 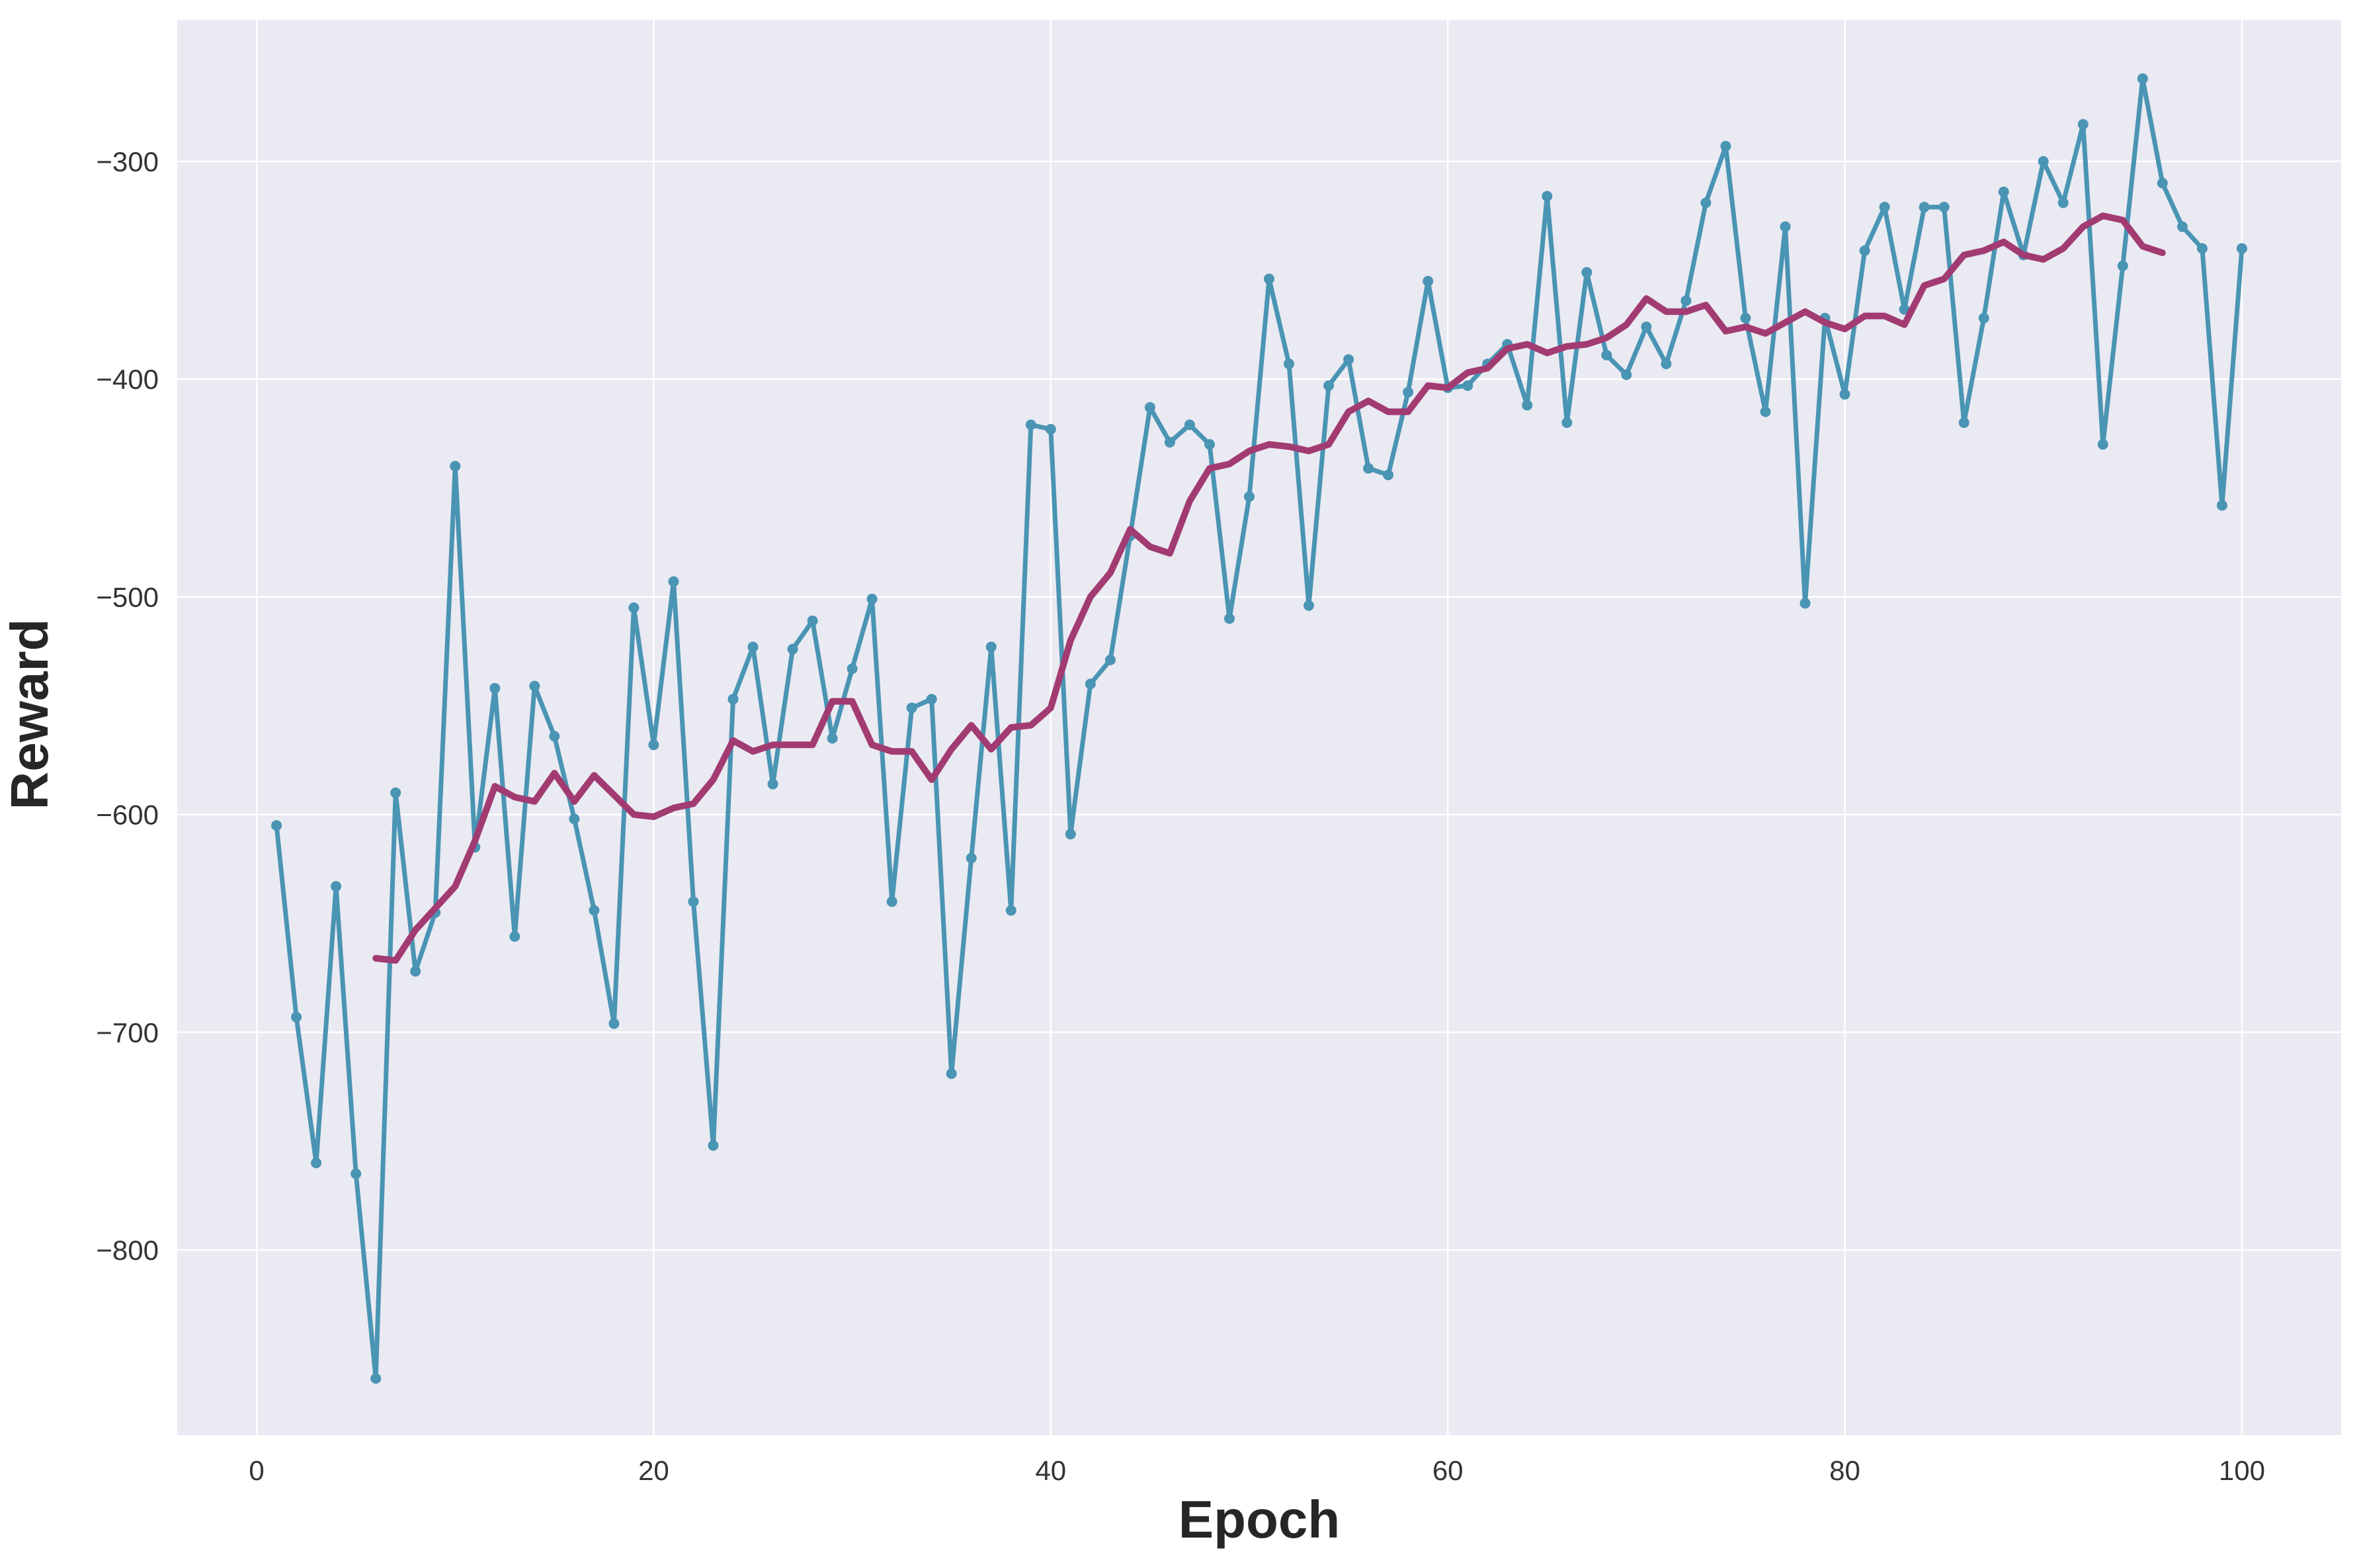 What do you see at coordinates (256, 1470) in the screenshot?
I see `x-tick-label: 0` at bounding box center [256, 1470].